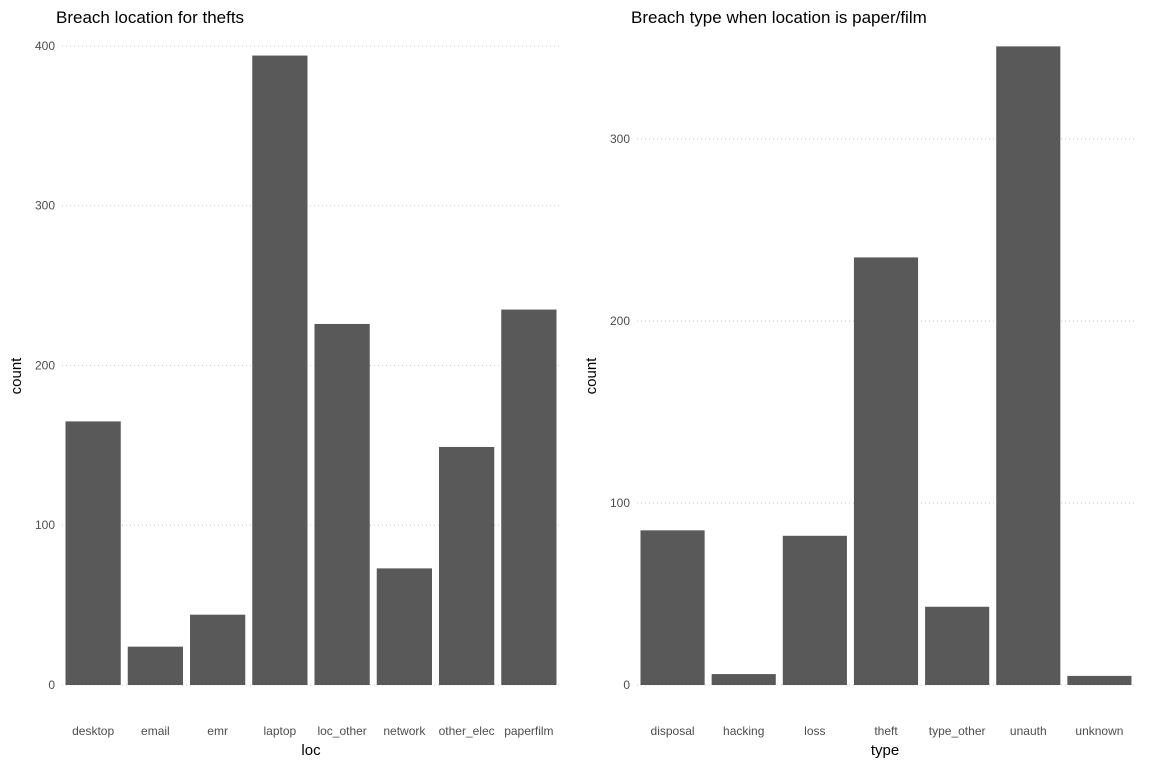  What do you see at coordinates (957, 645) in the screenshot?
I see `bar-type_other` at bounding box center [957, 645].